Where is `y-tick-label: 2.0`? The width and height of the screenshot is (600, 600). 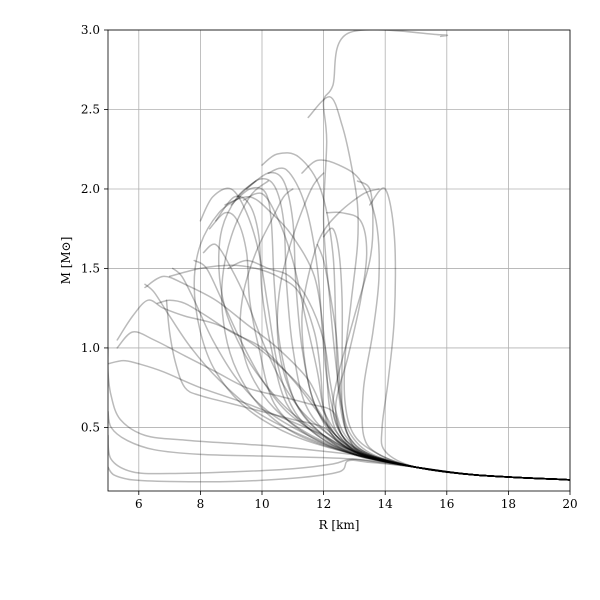
y-tick-label: 2.0 is located at coordinates (90, 189).